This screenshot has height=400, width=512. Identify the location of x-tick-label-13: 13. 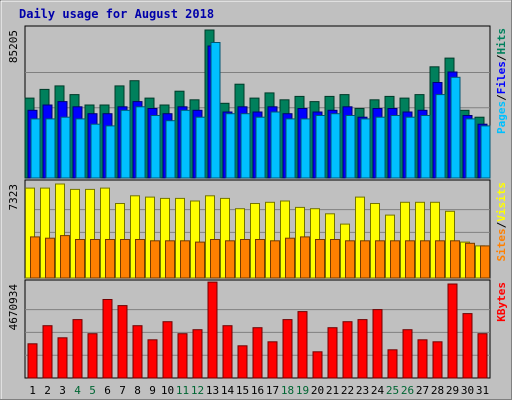
(212, 390).